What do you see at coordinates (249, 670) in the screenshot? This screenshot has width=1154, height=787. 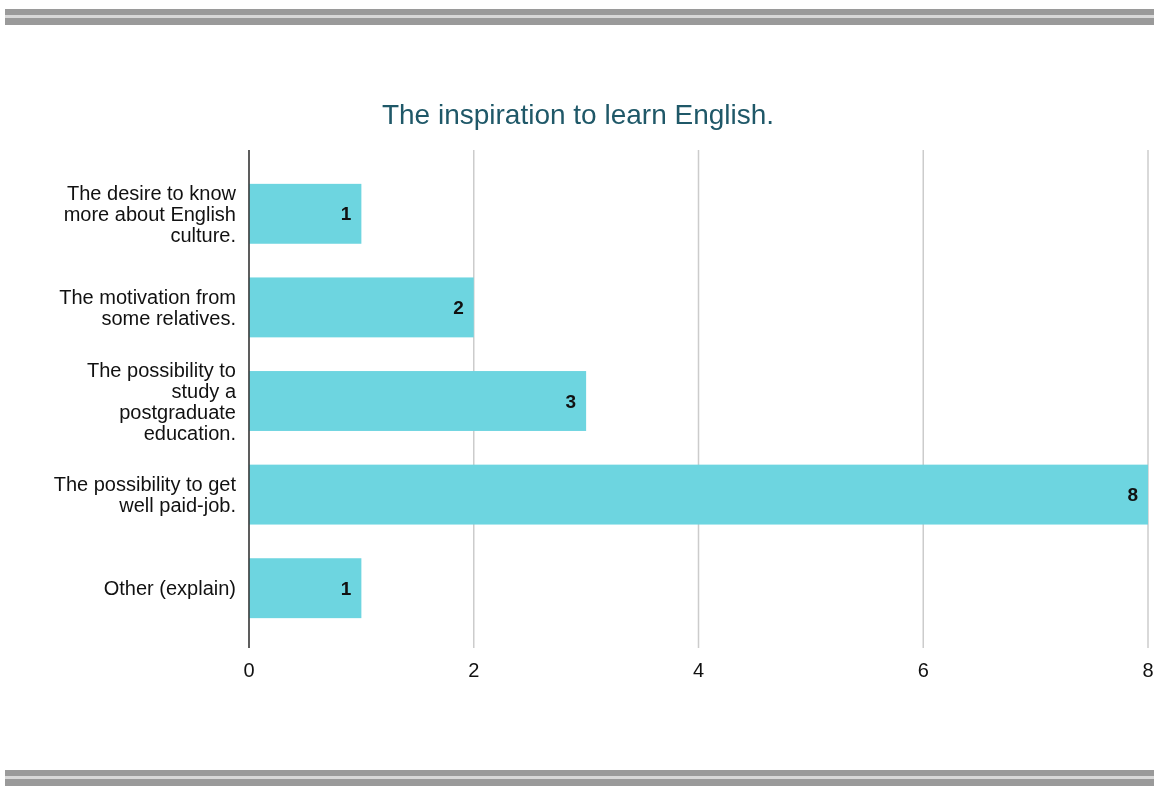 I see `x-tick-label: 0` at bounding box center [249, 670].